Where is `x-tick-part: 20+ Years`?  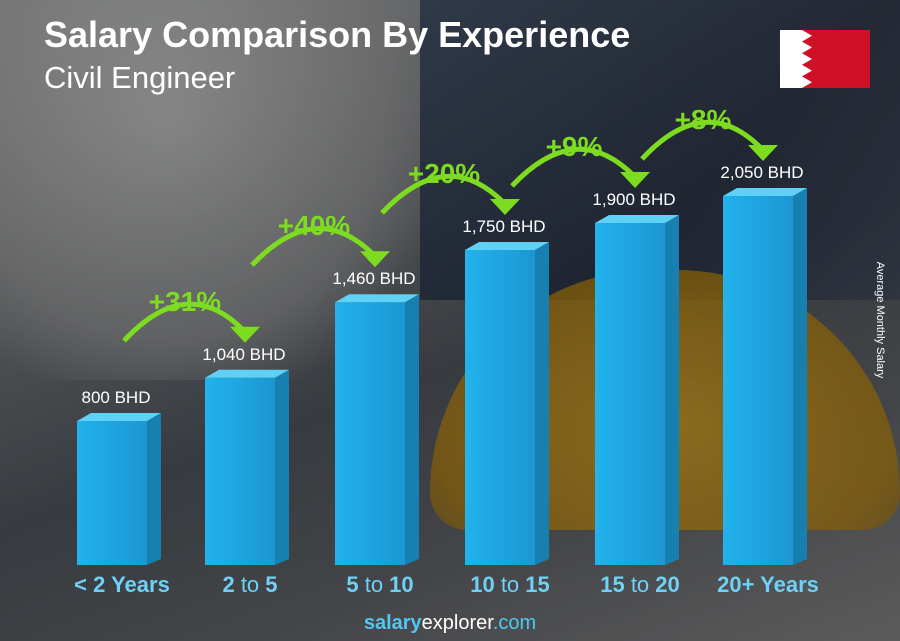
x-tick-part: 20+ Years is located at coordinates (768, 584).